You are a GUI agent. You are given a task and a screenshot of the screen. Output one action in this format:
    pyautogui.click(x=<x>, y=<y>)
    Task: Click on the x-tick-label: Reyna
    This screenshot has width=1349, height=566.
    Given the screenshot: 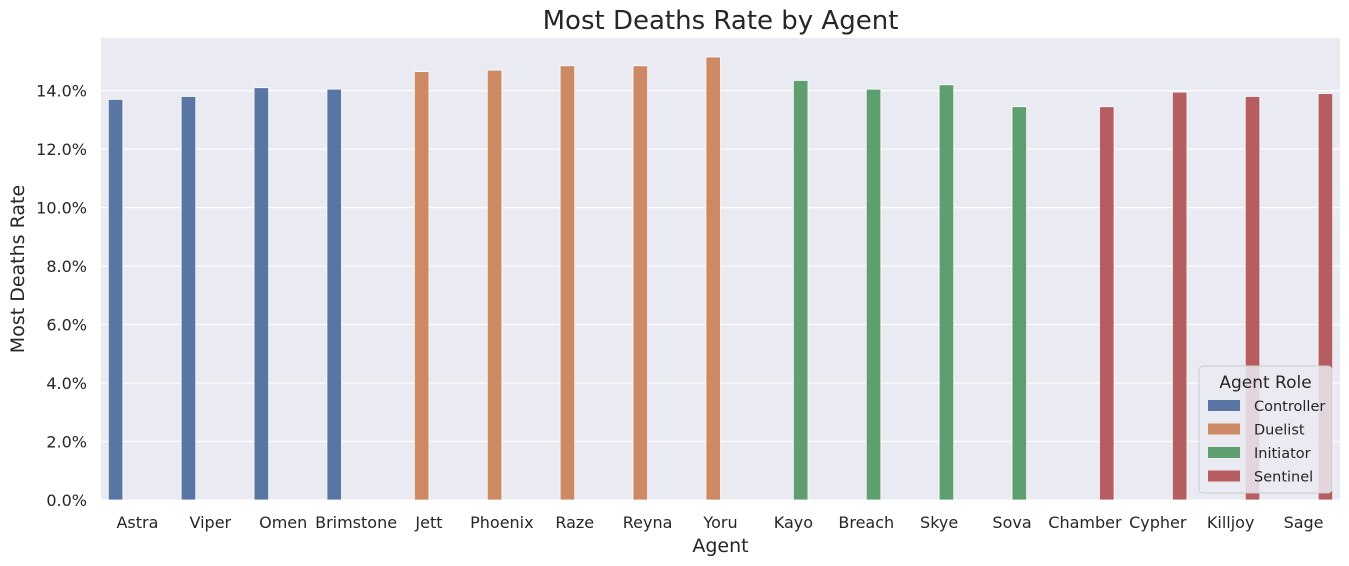 What is the action you would take?
    pyautogui.click(x=648, y=522)
    